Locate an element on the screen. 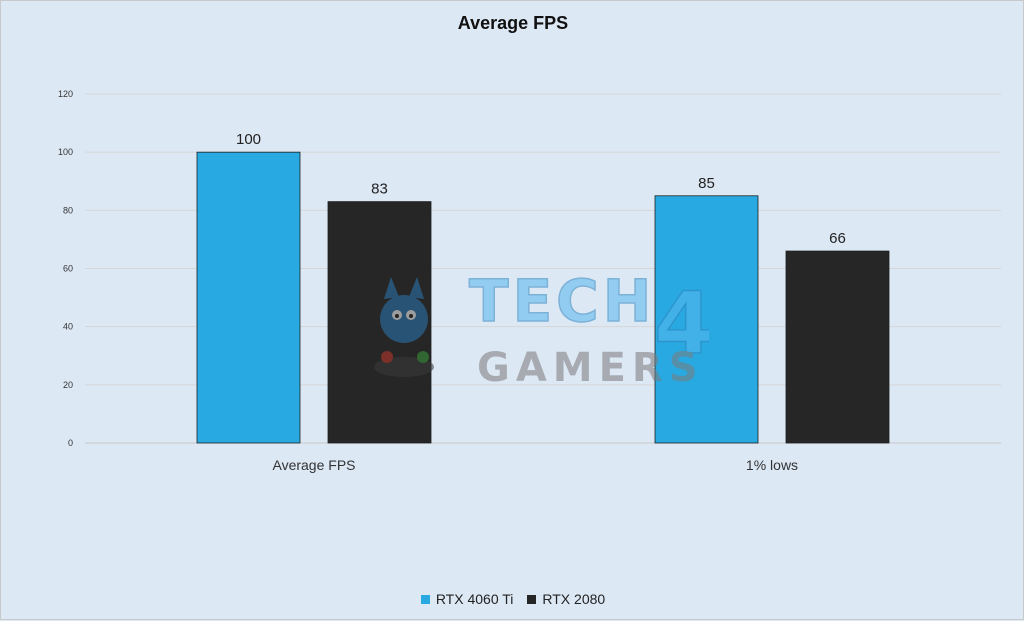 The height and width of the screenshot is (621, 1024). y-tick-label: 60 is located at coordinates (68, 269).